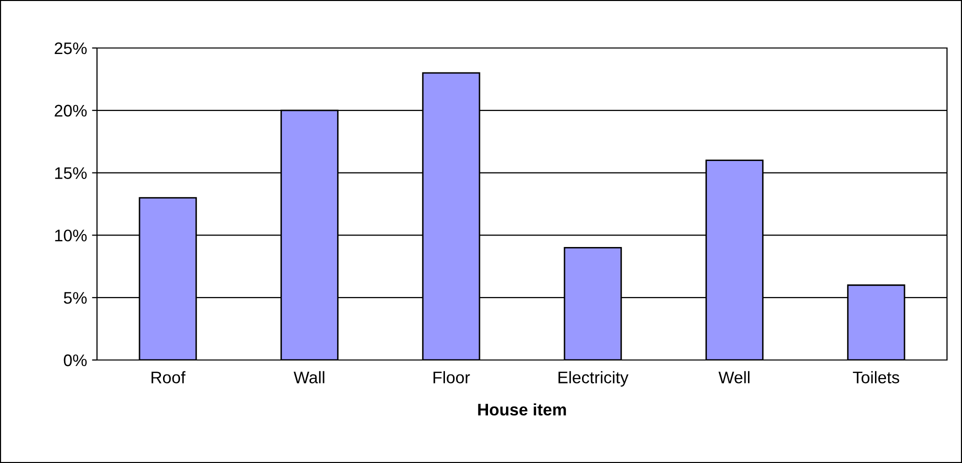  I want to click on x-tick-label: Electricity, so click(593, 379).